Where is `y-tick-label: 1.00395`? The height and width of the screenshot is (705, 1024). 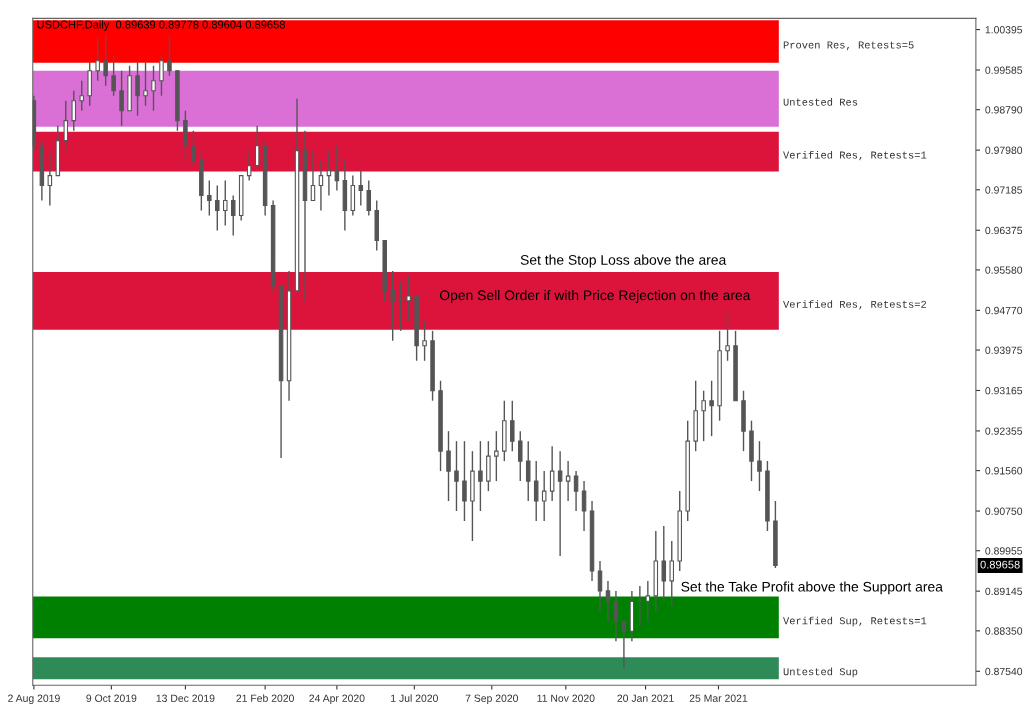 y-tick-label: 1.00395 is located at coordinates (1004, 30).